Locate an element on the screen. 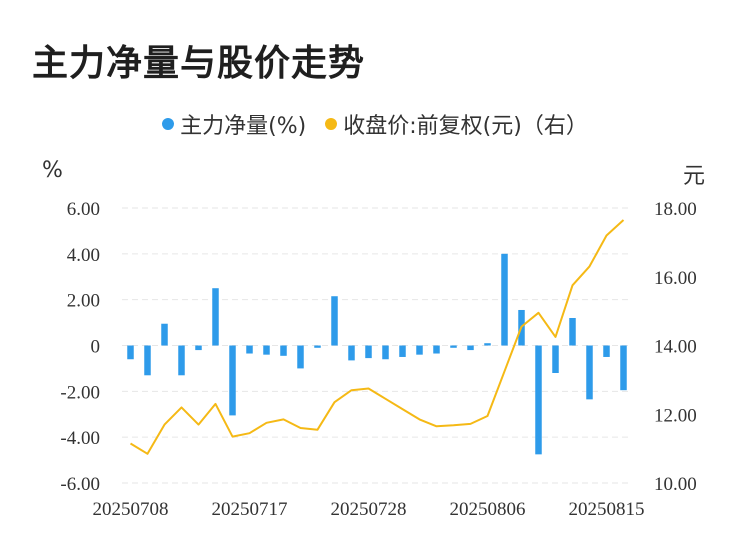 The height and width of the screenshot is (558, 750). left-axis-tick-label: 6.00 is located at coordinates (83, 209).